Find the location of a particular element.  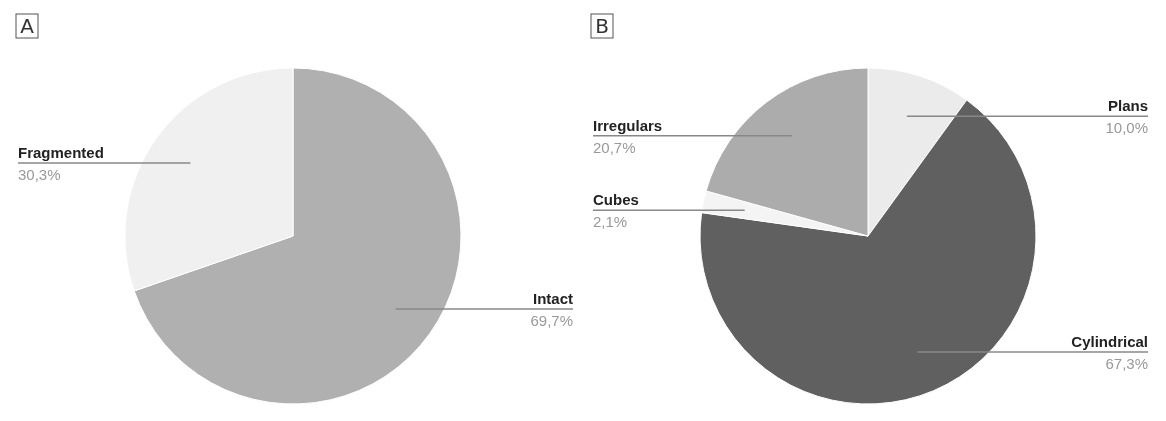

data-label: 67,3% is located at coordinates (1126, 363).